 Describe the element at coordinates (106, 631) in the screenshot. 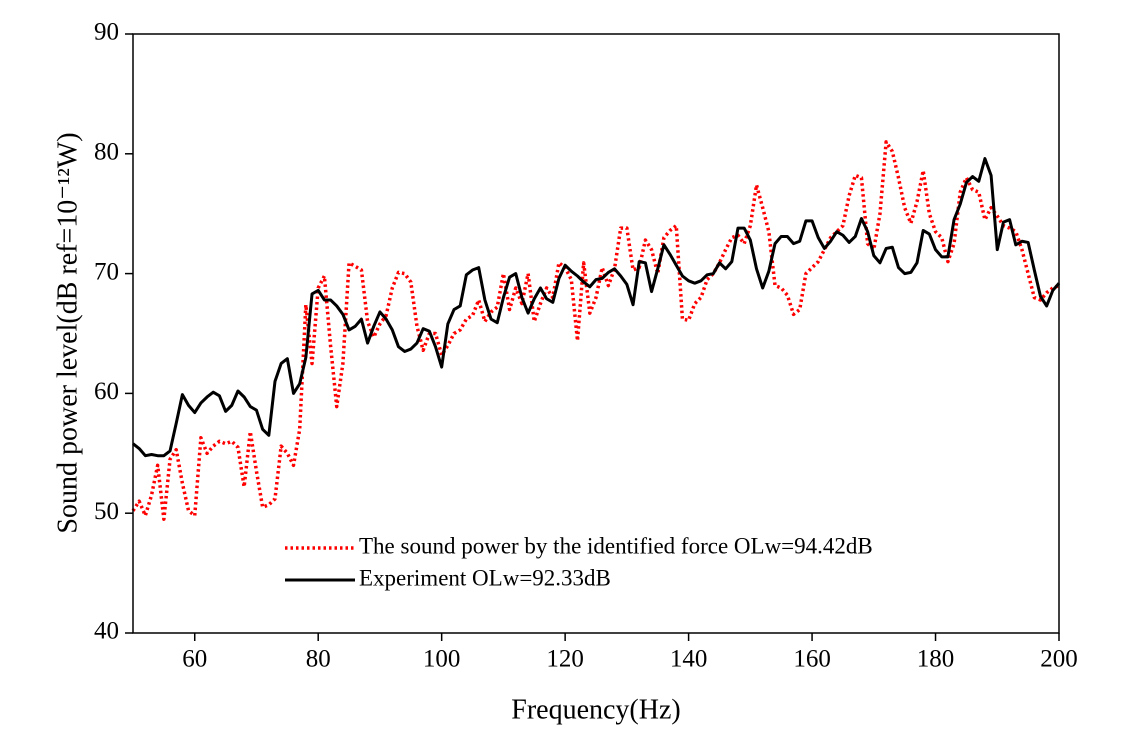

I see `y-tick-label: 40` at that location.